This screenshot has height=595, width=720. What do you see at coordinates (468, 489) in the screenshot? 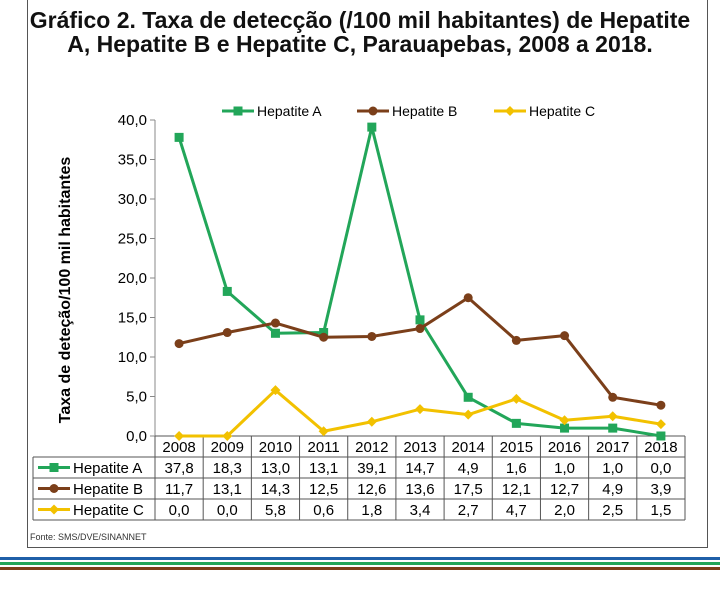
I see `table-cell-value: 17,5` at bounding box center [468, 489].